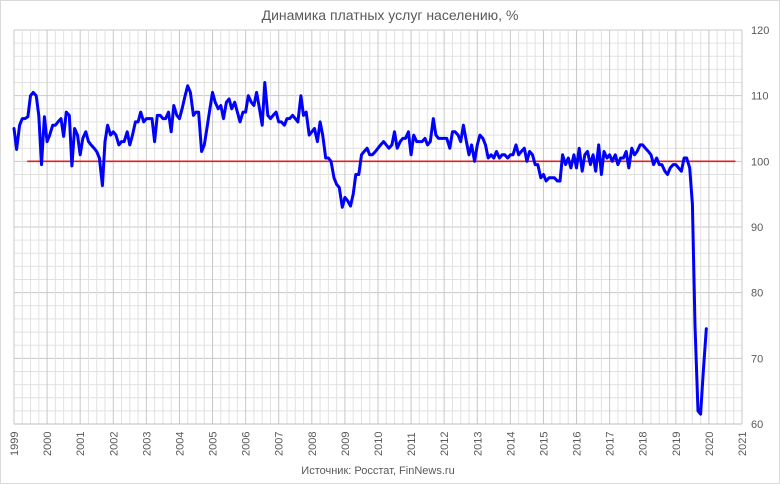  Describe the element at coordinates (214, 444) in the screenshot. I see `x-tick-label: 2005` at that location.